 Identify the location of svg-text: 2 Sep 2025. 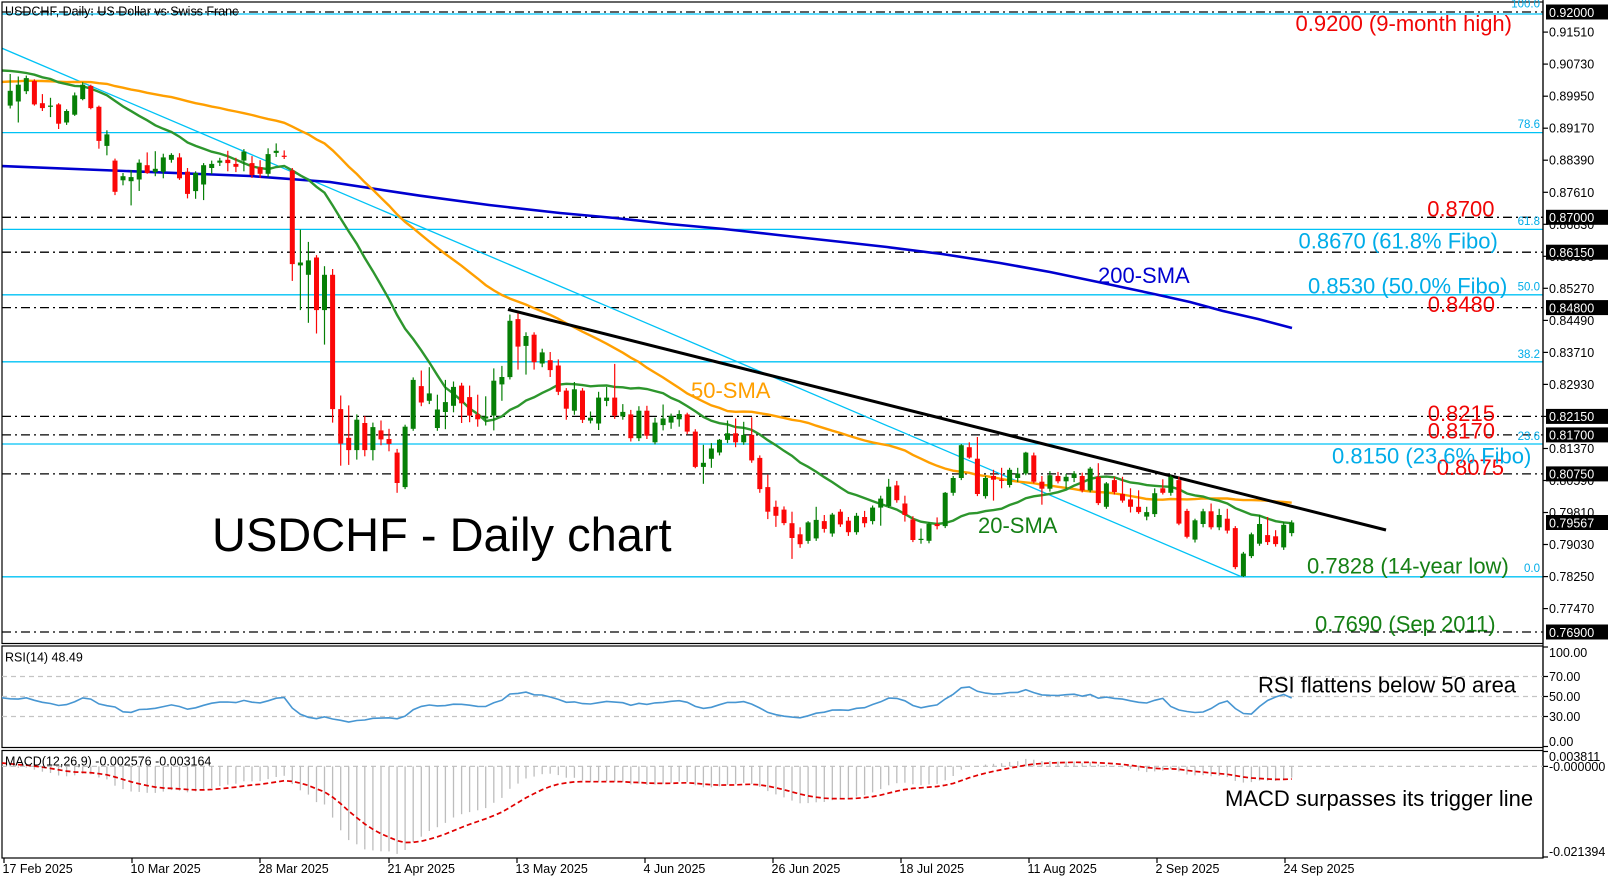
(1188, 869).